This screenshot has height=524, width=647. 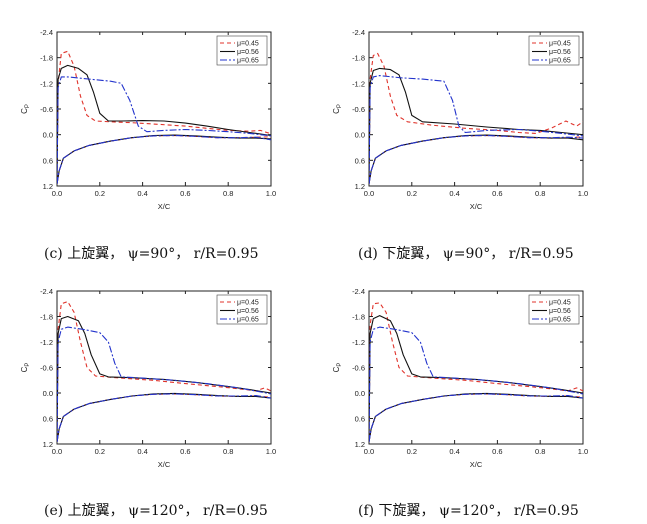 I want to click on caption-c: (c) 上旋翼， ψ=90°， r/R=0.95, so click(x=151, y=254).